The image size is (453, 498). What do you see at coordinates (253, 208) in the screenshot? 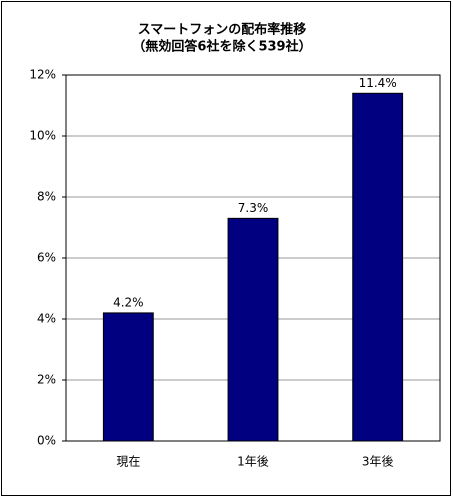
I see `value-label: 7.3%` at bounding box center [253, 208].